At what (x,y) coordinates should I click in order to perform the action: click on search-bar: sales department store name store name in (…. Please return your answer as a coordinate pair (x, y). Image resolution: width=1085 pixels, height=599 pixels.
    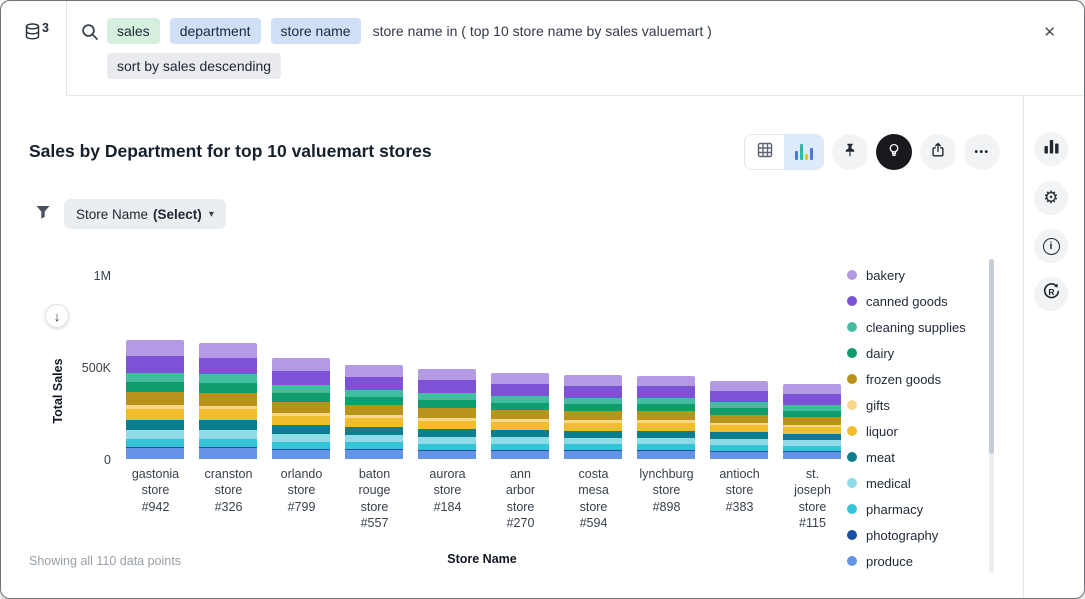
    Looking at the image, I should click on (540, 48).